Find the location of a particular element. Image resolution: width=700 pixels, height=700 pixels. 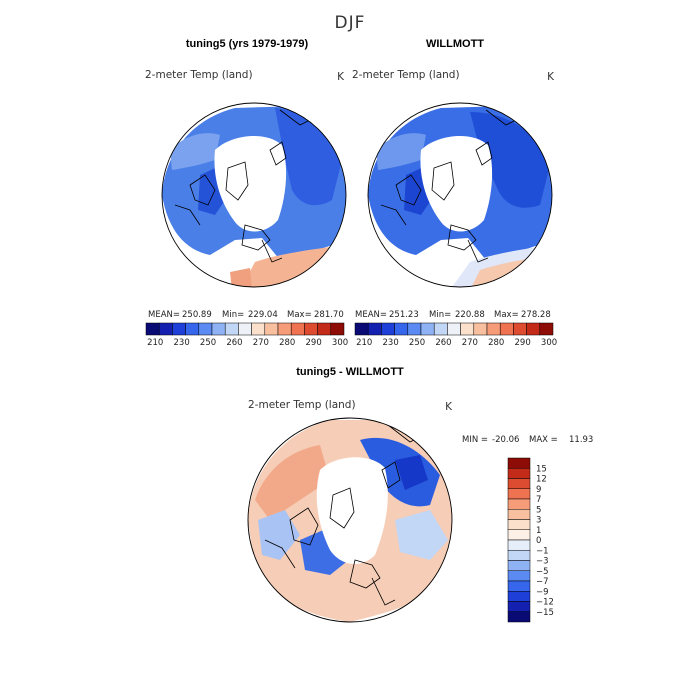

colorbar-tick-label: 9 is located at coordinates (538, 490).